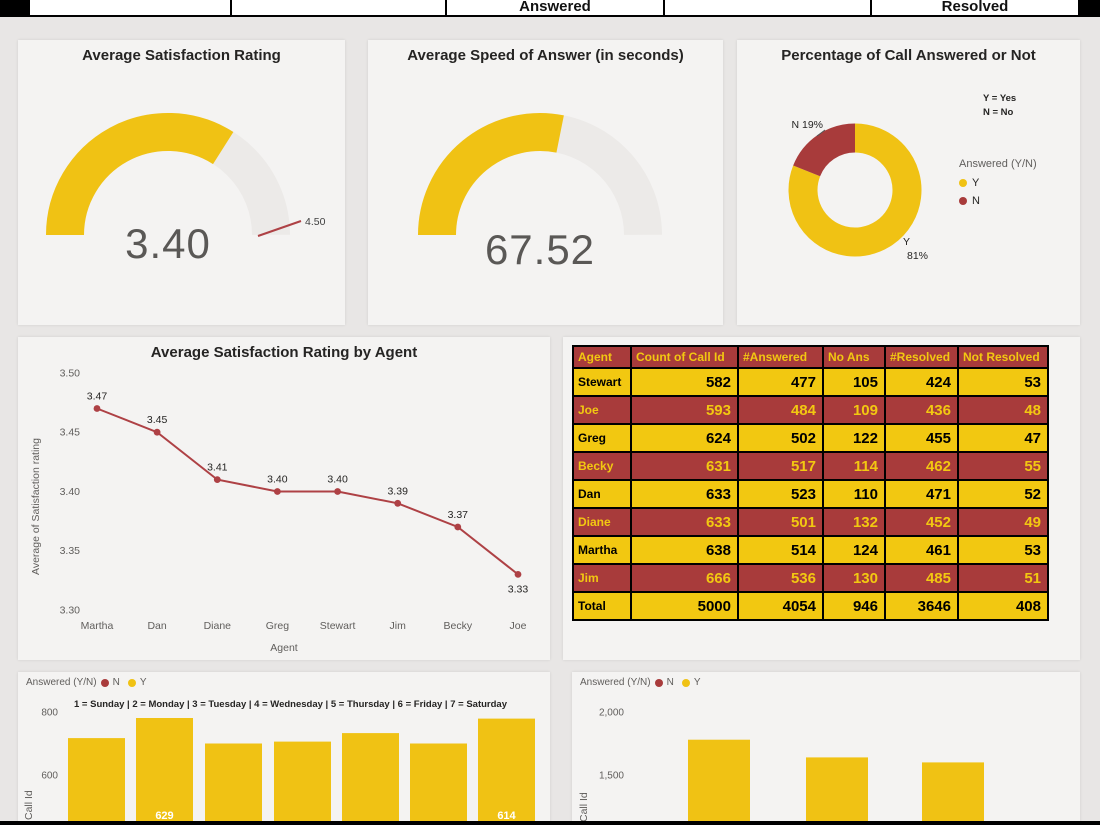 This screenshot has height=825, width=1100. I want to click on calls-bar-chart-2: 2,000 1,500, so click(826, 748).